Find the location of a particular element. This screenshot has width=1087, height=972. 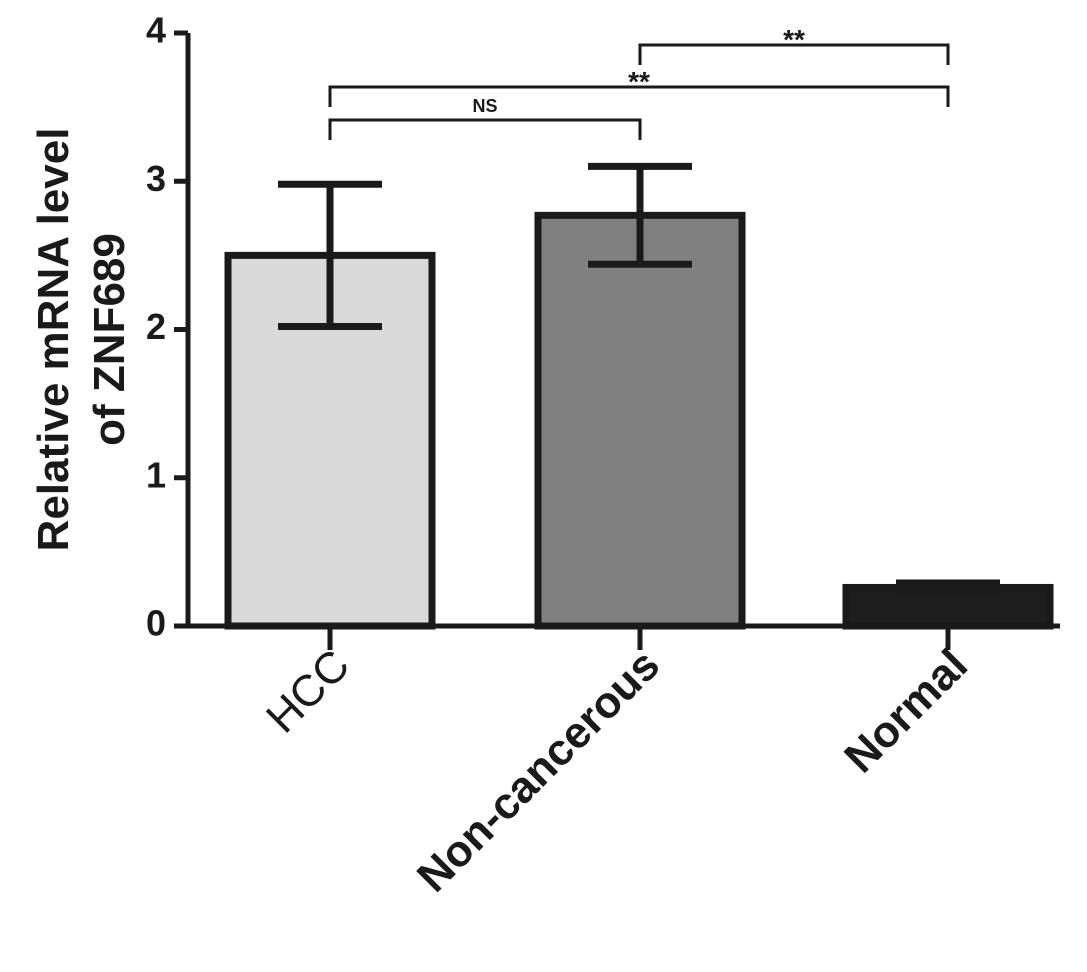

y-tick-label: 0 is located at coordinates (156, 623).